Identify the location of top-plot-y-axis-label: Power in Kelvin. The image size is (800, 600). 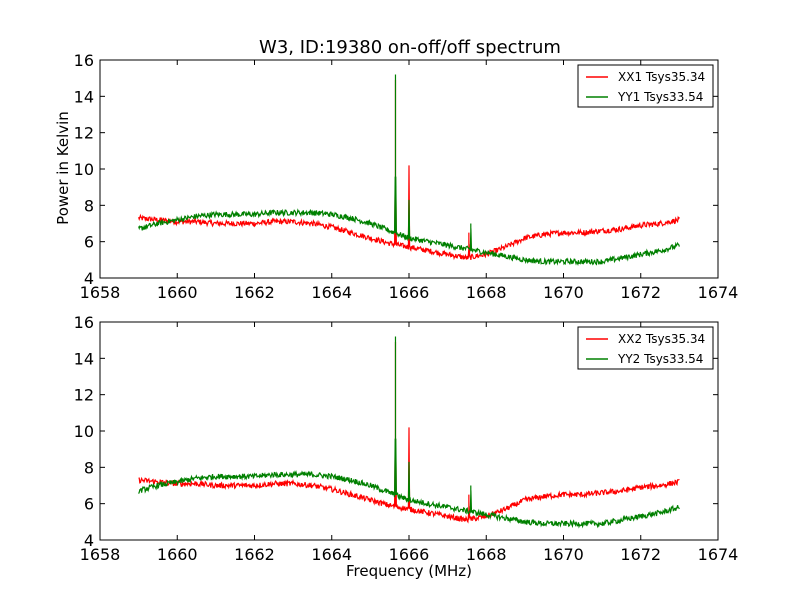
(63, 168).